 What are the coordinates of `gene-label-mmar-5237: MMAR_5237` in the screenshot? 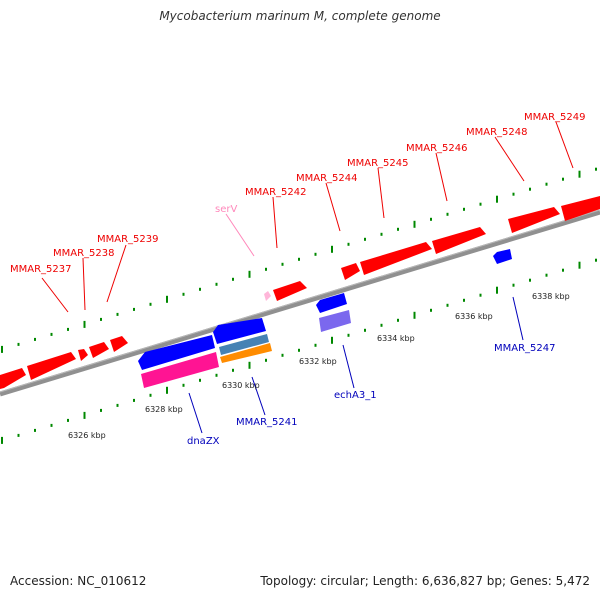 It's located at (41, 269).